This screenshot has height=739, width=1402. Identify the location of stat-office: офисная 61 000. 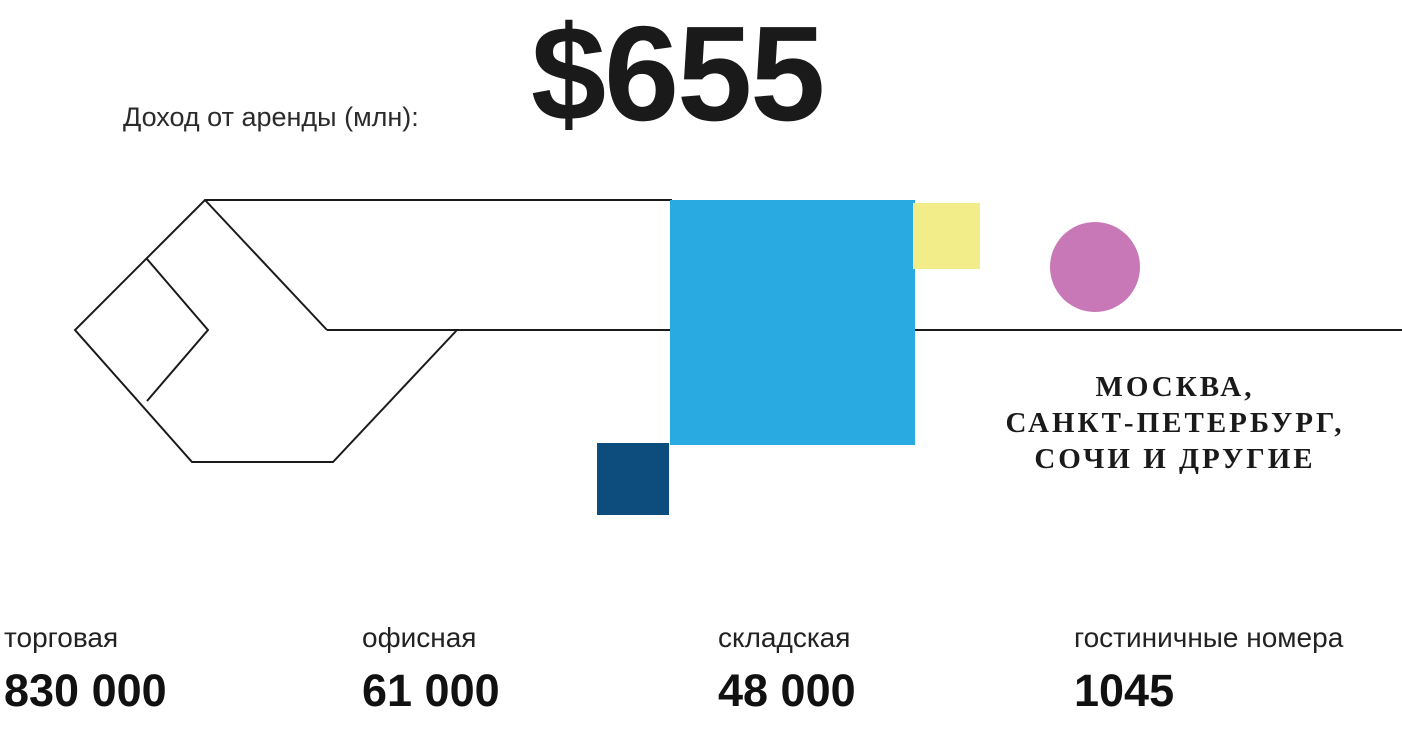
(431, 669).